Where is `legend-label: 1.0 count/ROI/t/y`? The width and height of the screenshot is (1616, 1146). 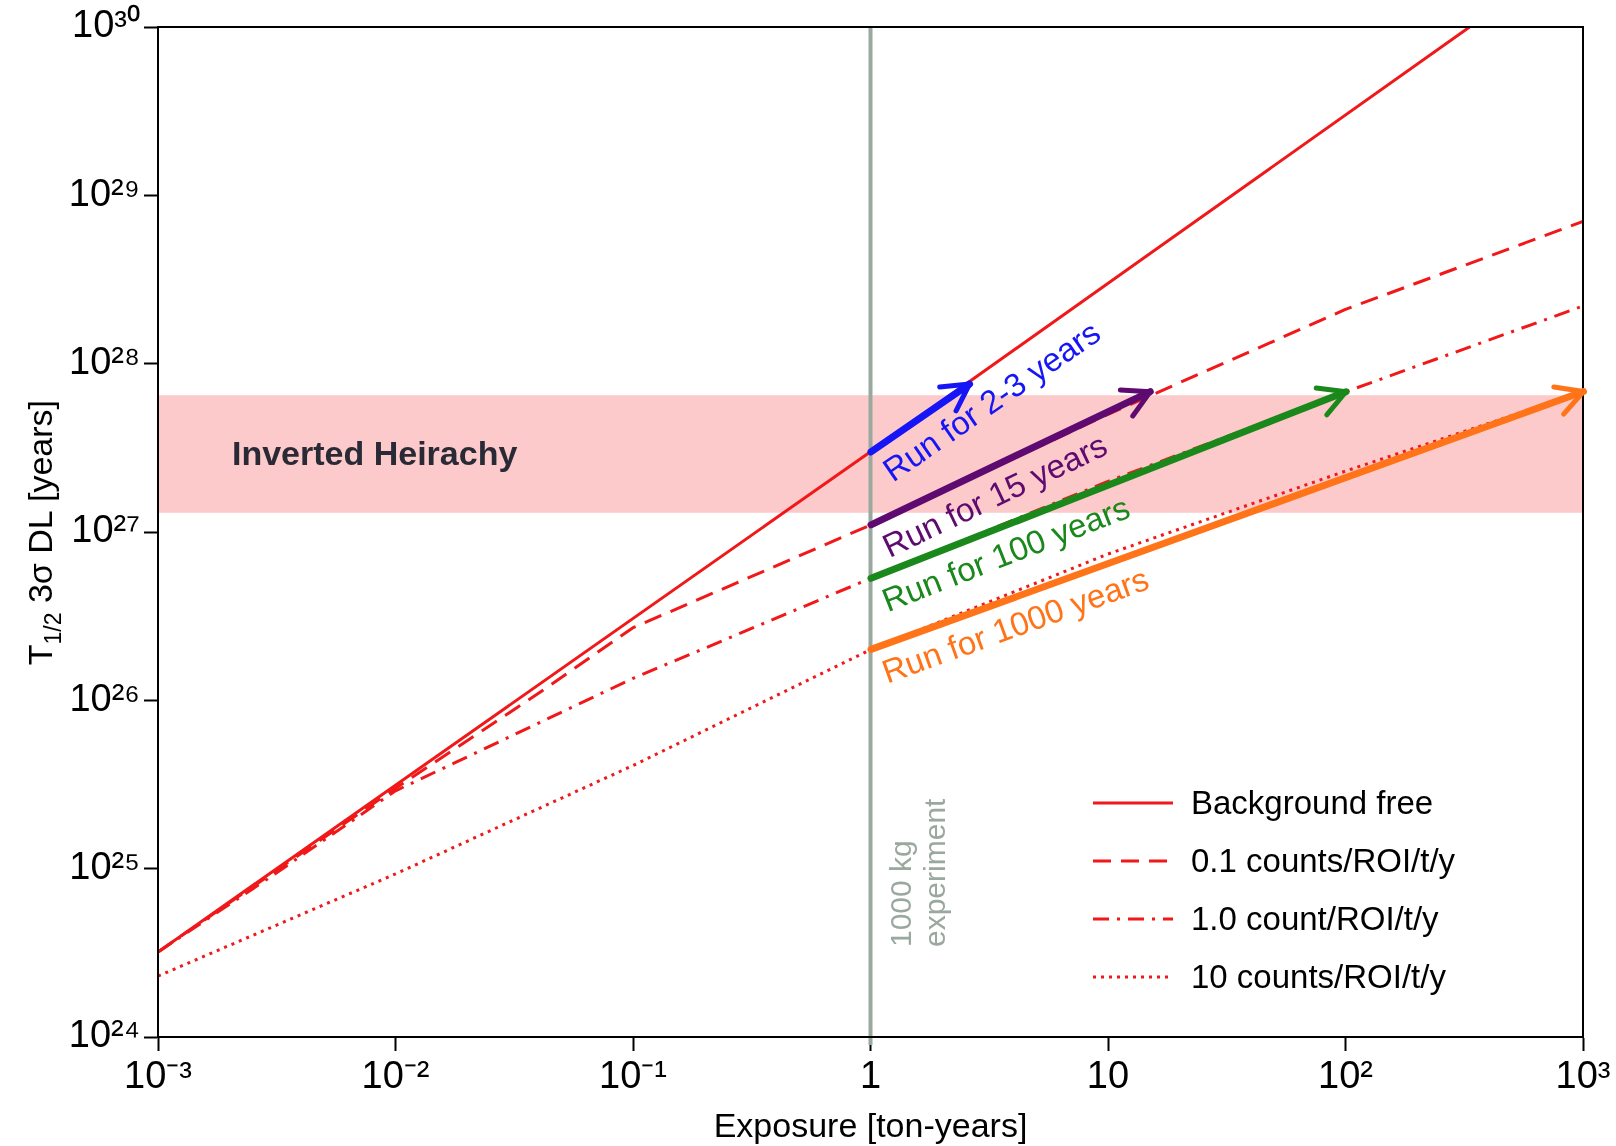
legend-label: 1.0 count/ROI/t/y is located at coordinates (1315, 919).